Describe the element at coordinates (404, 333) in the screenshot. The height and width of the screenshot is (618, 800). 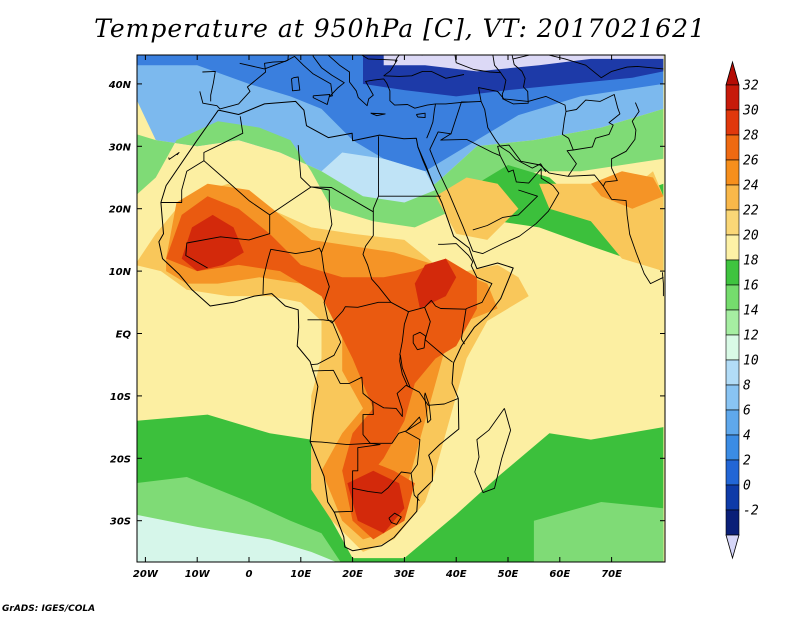
I see `border-drc-east` at that location.